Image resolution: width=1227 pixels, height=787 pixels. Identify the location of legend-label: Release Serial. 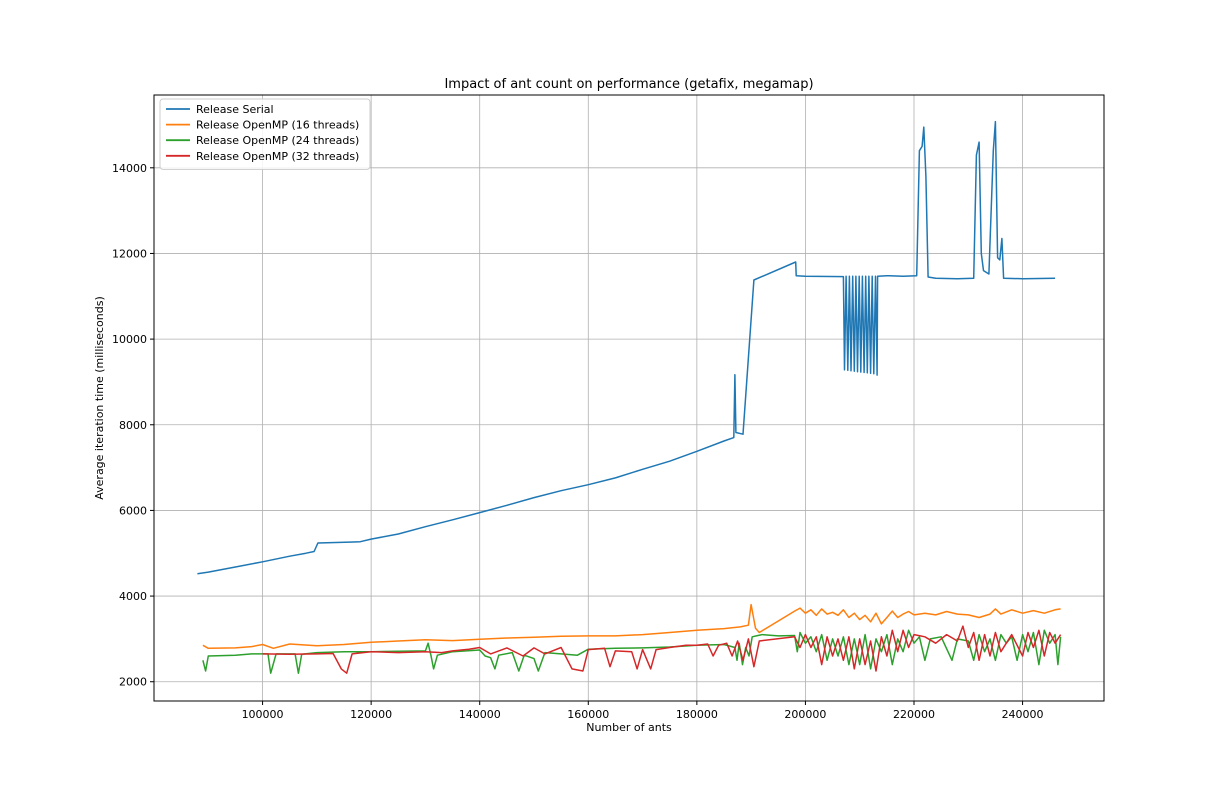
(235, 109).